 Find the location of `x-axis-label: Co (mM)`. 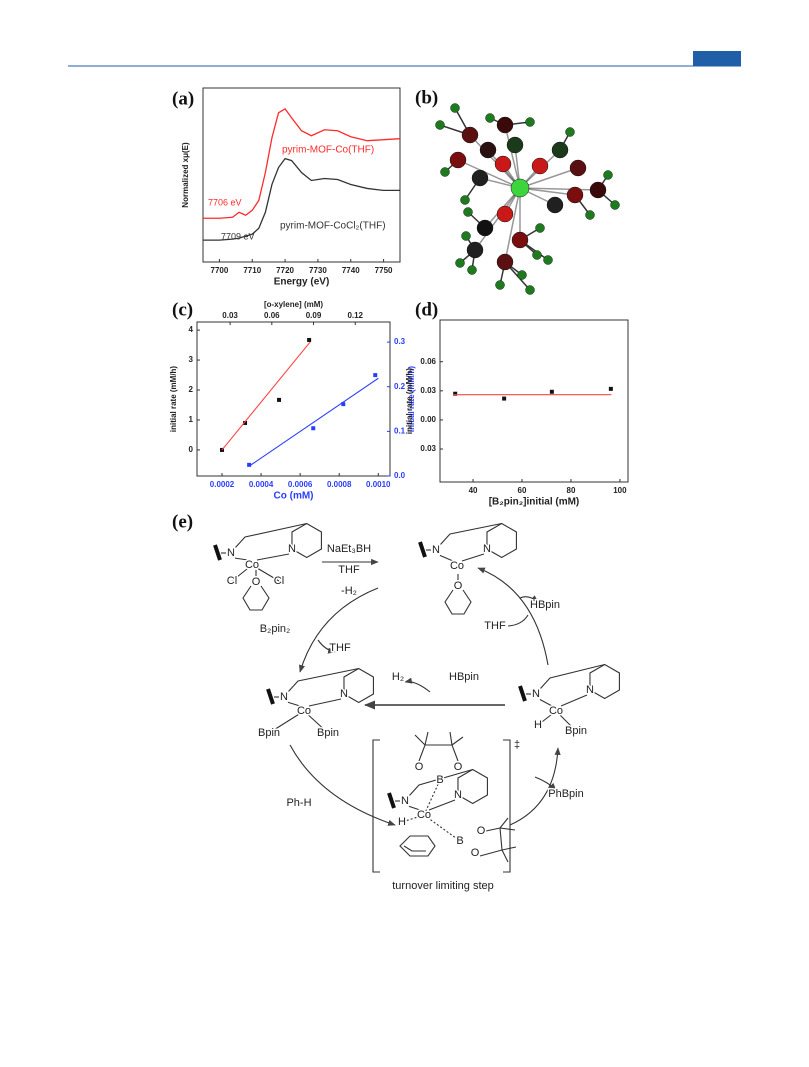

x-axis-label: Co (mM) is located at coordinates (294, 496).